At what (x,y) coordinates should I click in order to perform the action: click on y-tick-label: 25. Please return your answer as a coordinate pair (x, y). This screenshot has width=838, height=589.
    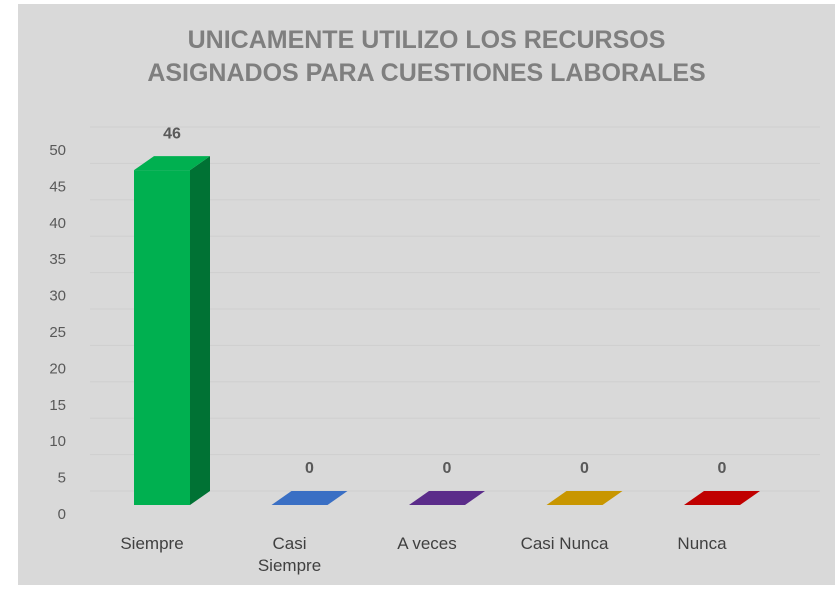
    Looking at the image, I should click on (57, 332).